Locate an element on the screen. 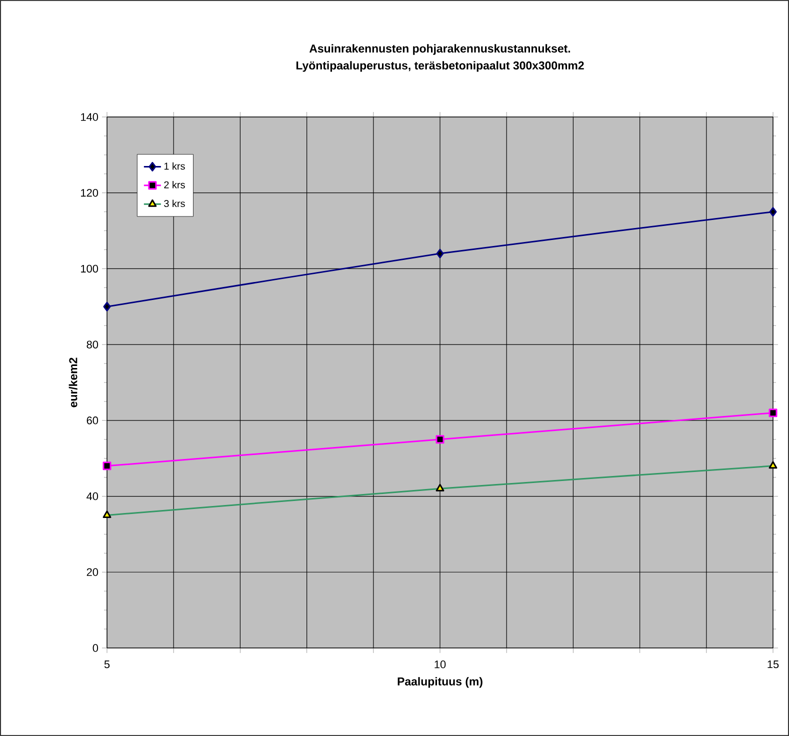 The image size is (789, 736). y-tick-label: 0 is located at coordinates (95, 648).